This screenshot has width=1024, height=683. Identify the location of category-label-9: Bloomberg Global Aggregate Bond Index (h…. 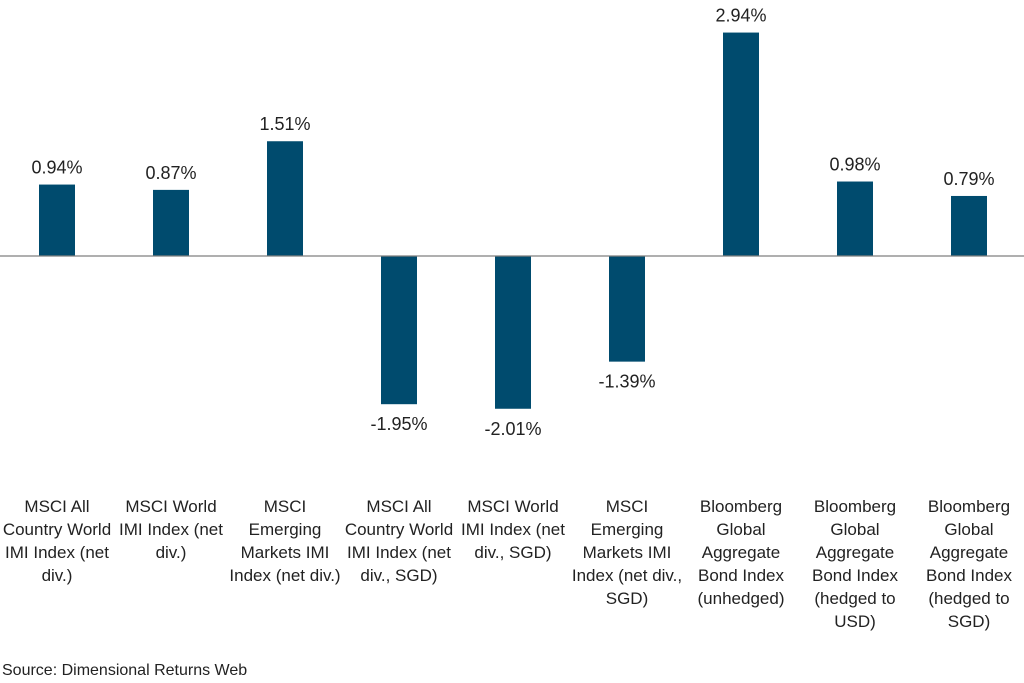
(968, 564).